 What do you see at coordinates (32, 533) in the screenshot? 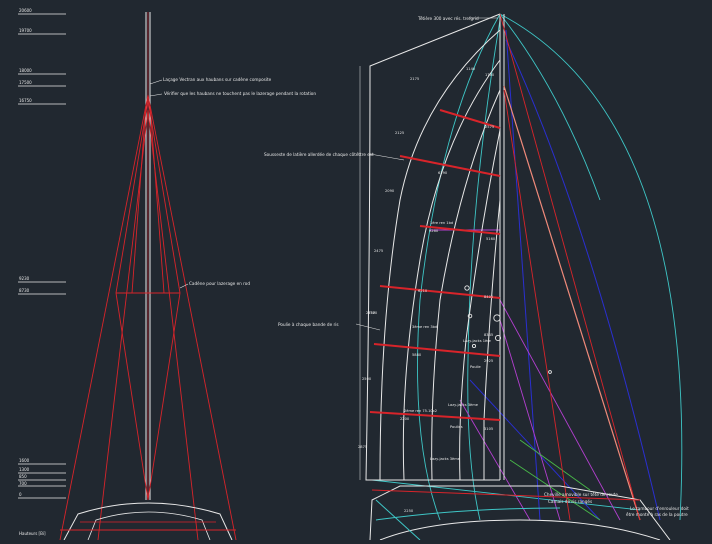
I see `base-label: Hauteurs [Bi]` at bounding box center [32, 533].